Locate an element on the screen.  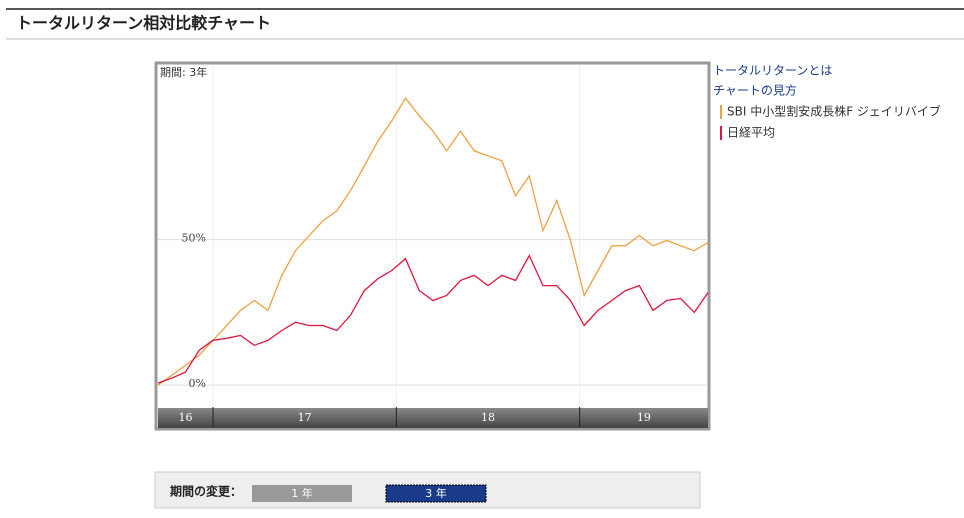
link: チャートの見方 is located at coordinates (755, 90).